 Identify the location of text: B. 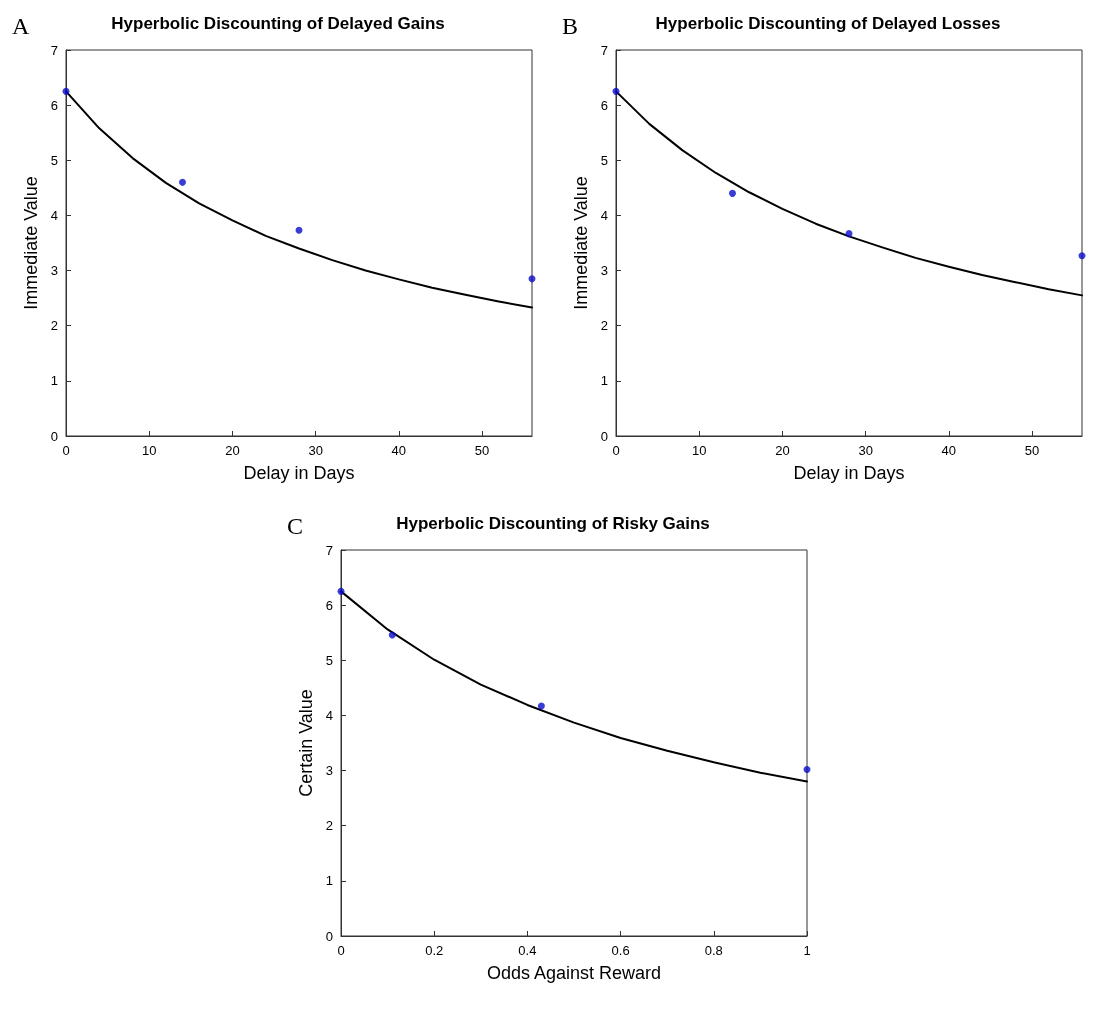
(570, 26).